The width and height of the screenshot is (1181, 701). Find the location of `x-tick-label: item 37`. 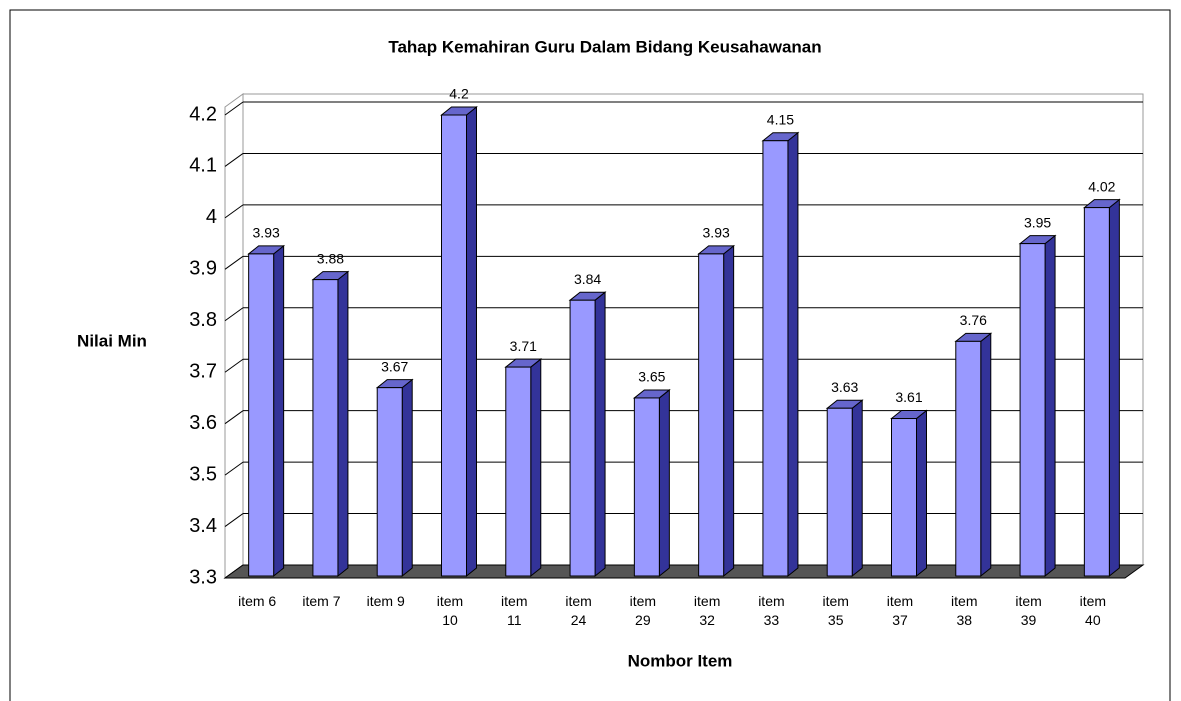

x-tick-label: item 37 is located at coordinates (900, 610).